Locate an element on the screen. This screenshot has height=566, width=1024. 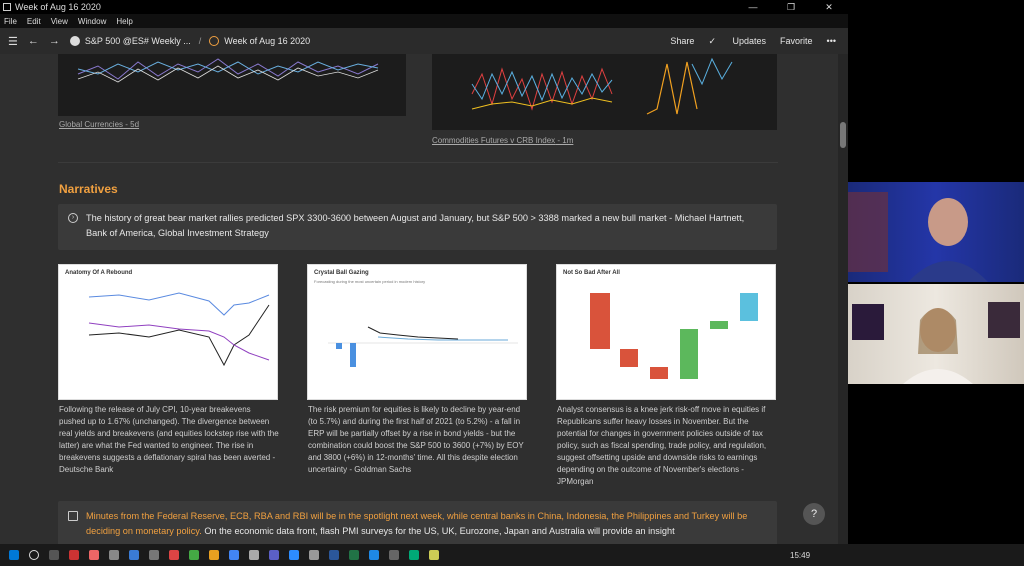
minimize-button: — is located at coordinates (753, 7).